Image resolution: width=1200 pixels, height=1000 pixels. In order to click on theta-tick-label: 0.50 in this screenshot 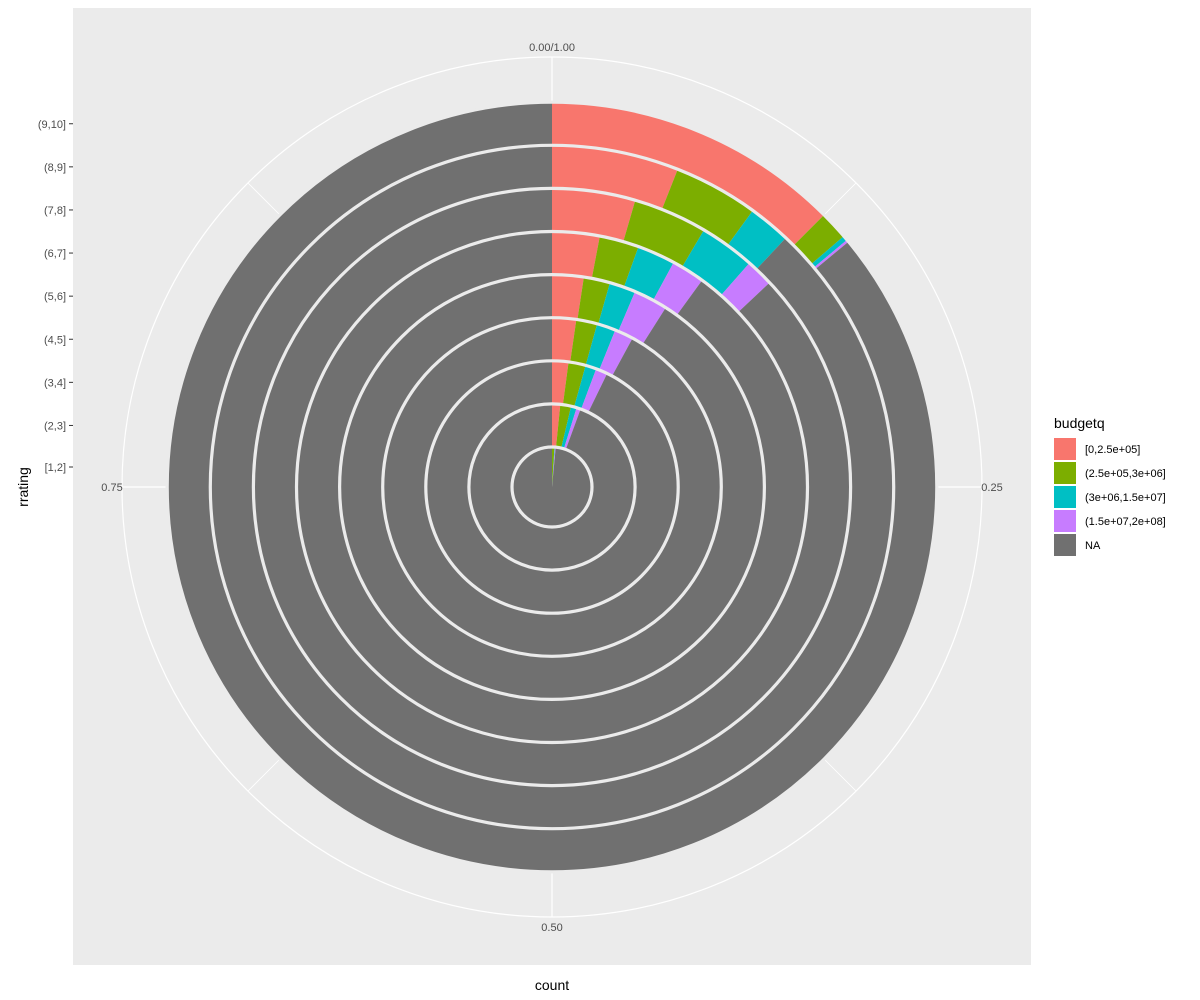, I will do `click(551, 928)`.